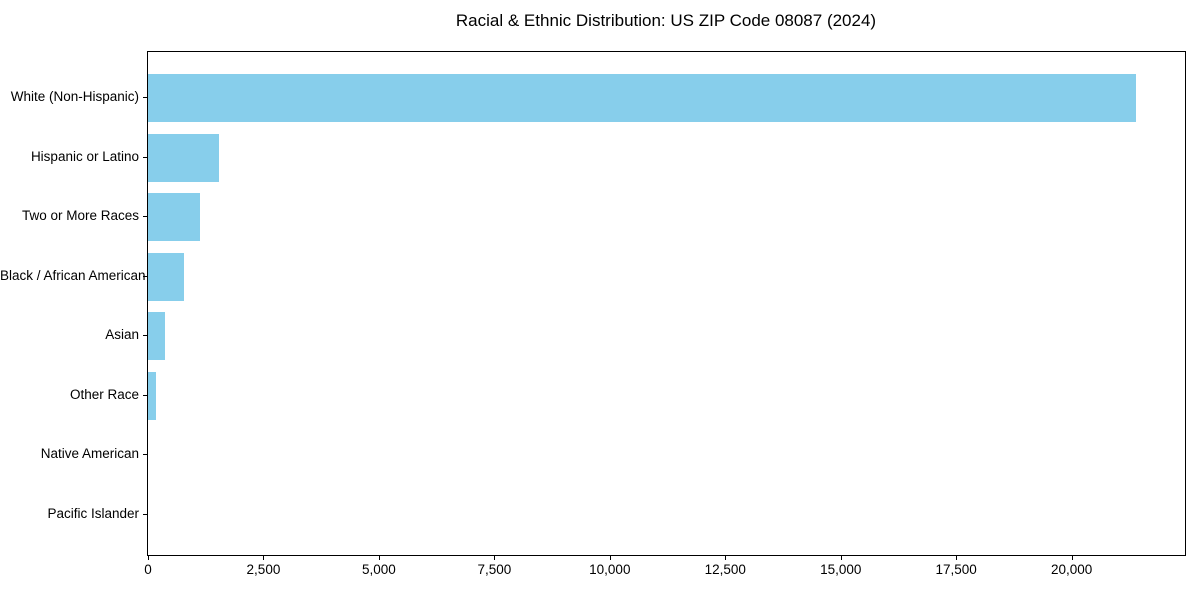 This screenshot has width=1200, height=600. Describe the element at coordinates (74, 96) in the screenshot. I see `y-tick-label: White (Non-Hispanic)` at that location.